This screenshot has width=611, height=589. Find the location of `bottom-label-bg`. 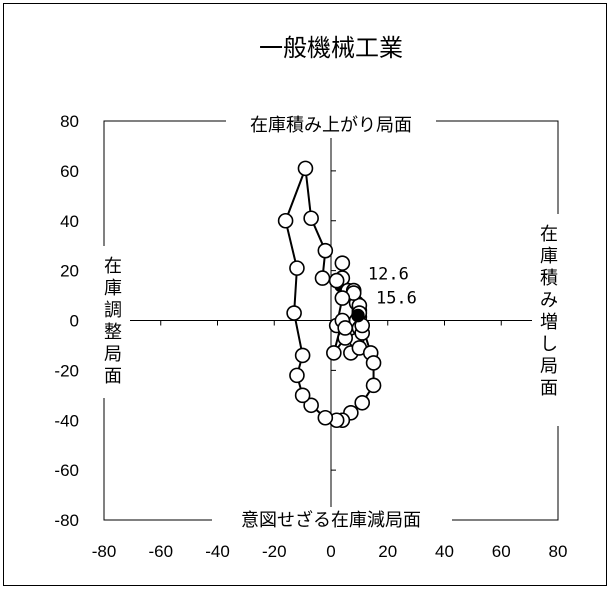

bottom-label-bg is located at coordinates (332, 520).